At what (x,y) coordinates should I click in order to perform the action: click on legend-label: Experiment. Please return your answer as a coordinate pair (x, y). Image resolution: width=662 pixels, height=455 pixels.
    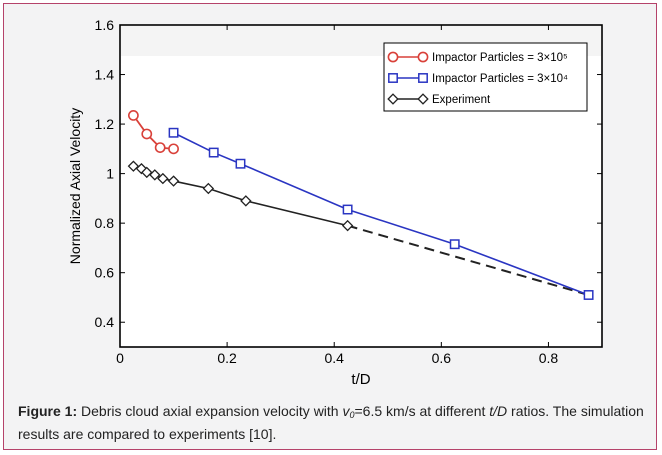
    Looking at the image, I should click on (461, 100).